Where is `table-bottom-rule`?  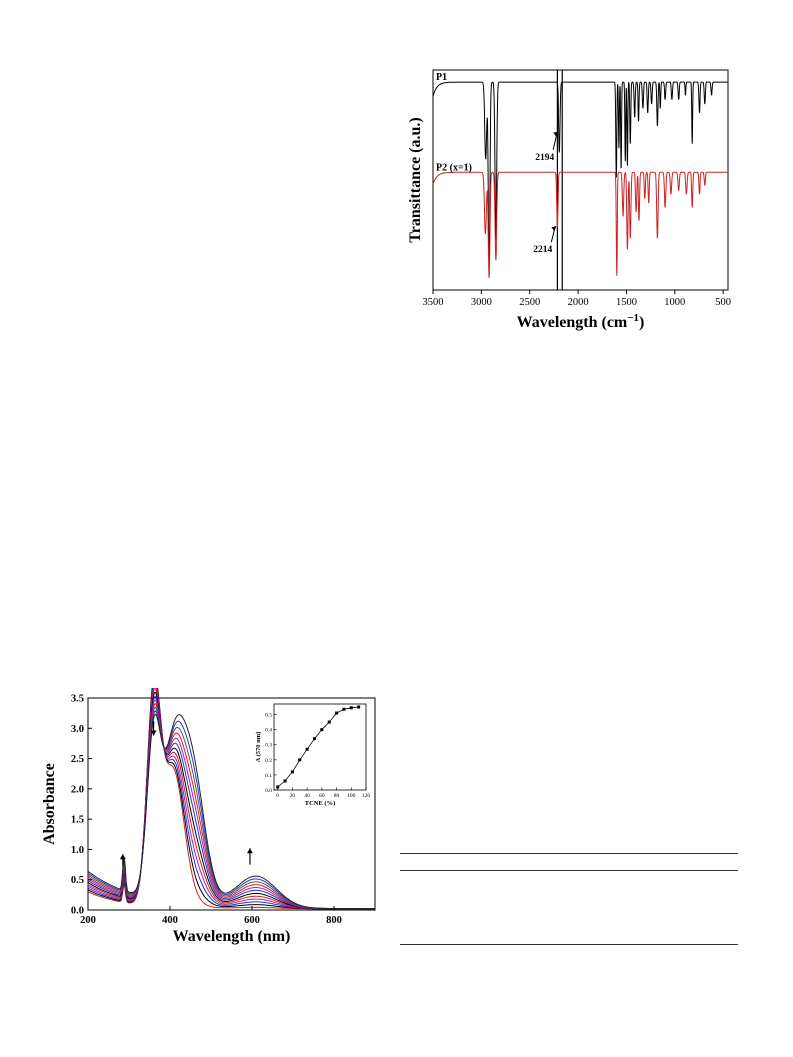
table-bottom-rule is located at coordinates (569, 944).